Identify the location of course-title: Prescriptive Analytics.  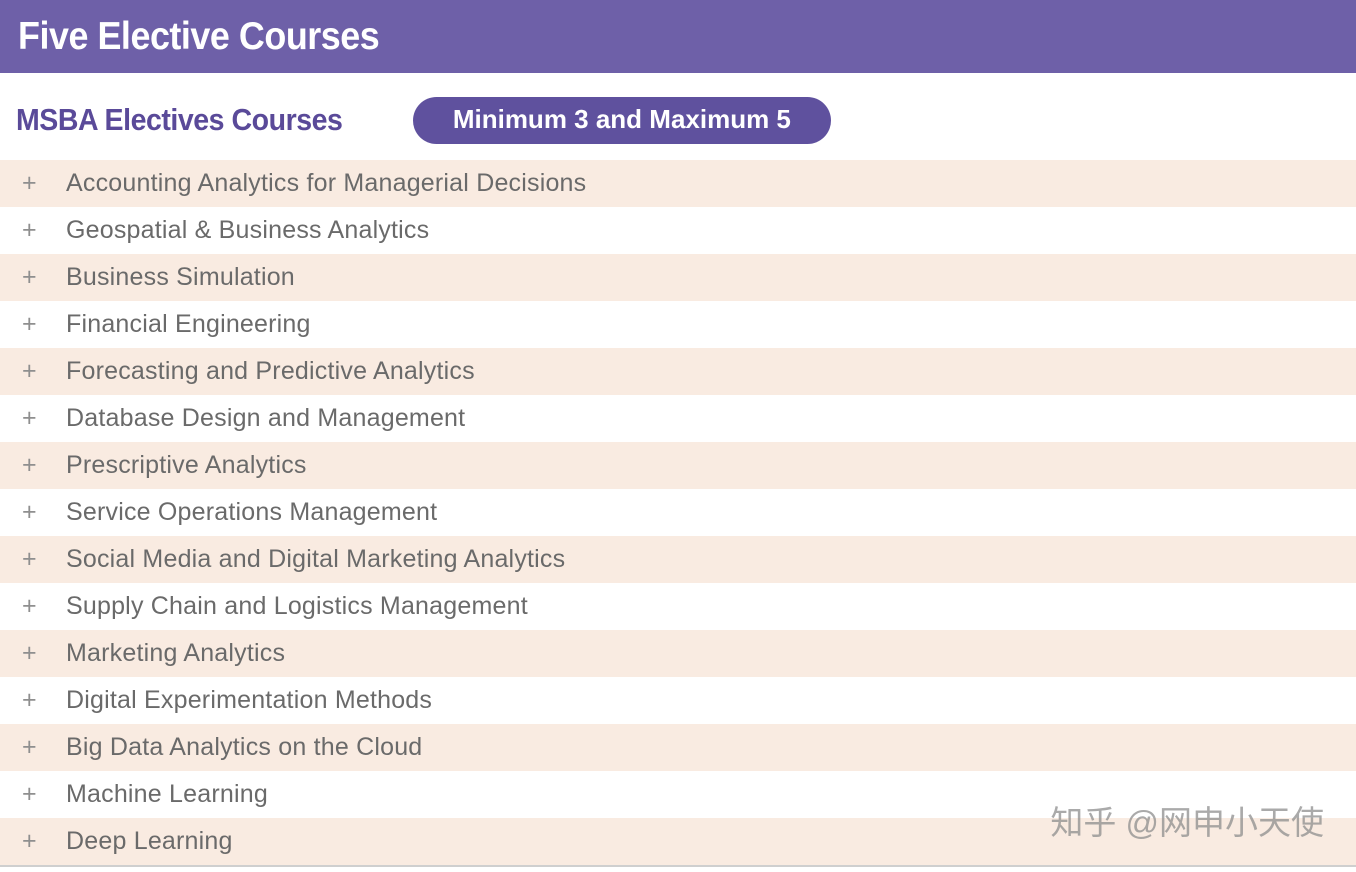
(186, 465).